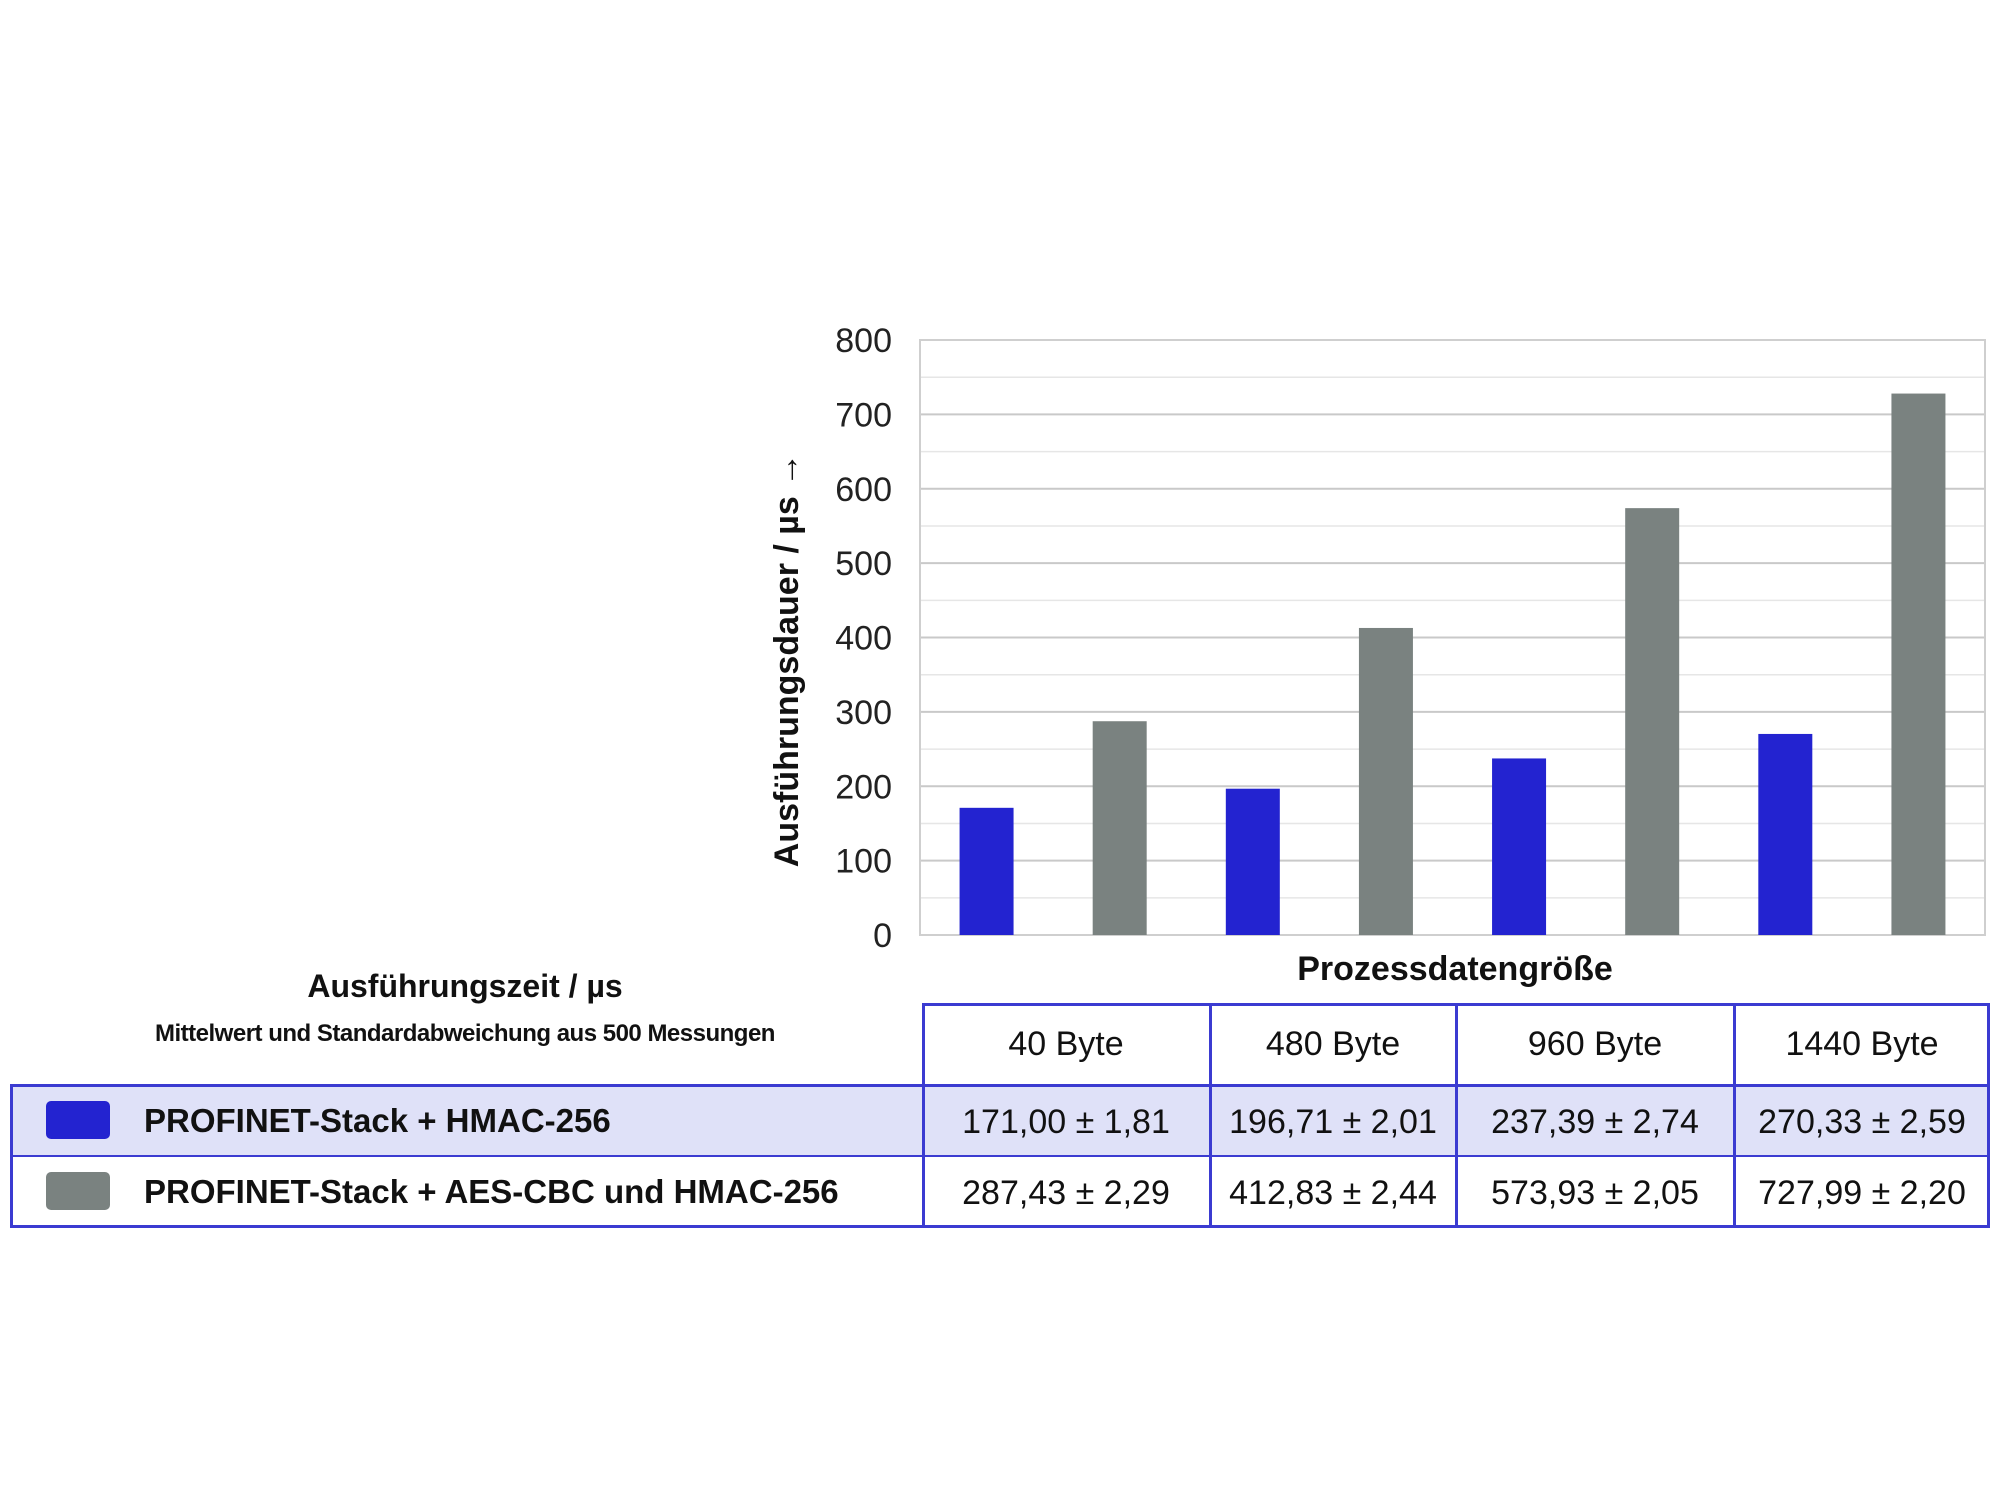 This screenshot has width=2000, height=1500. What do you see at coordinates (465, 986) in the screenshot?
I see `table-title: Ausführungszeit / µs` at bounding box center [465, 986].